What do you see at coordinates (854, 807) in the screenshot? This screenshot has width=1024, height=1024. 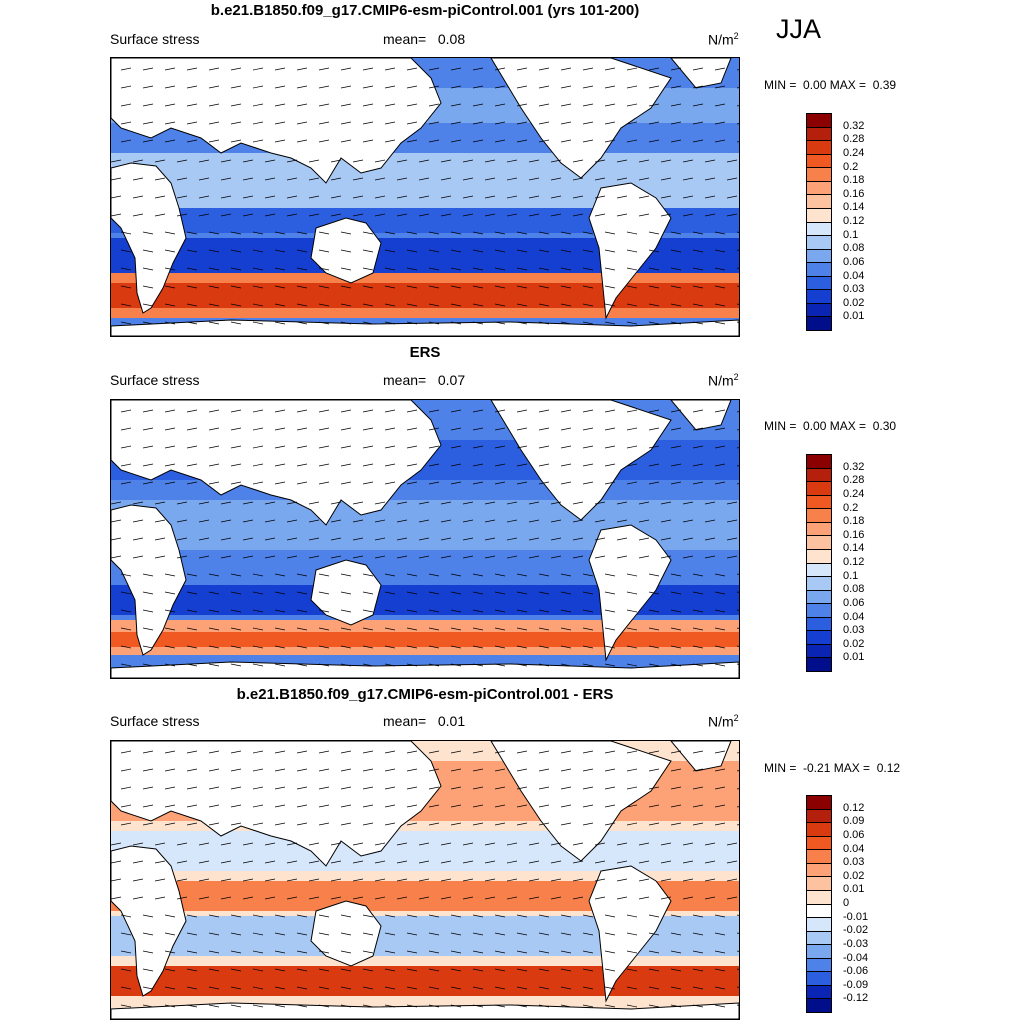 I see `colorbar-tick-label: 0.12` at bounding box center [854, 807].